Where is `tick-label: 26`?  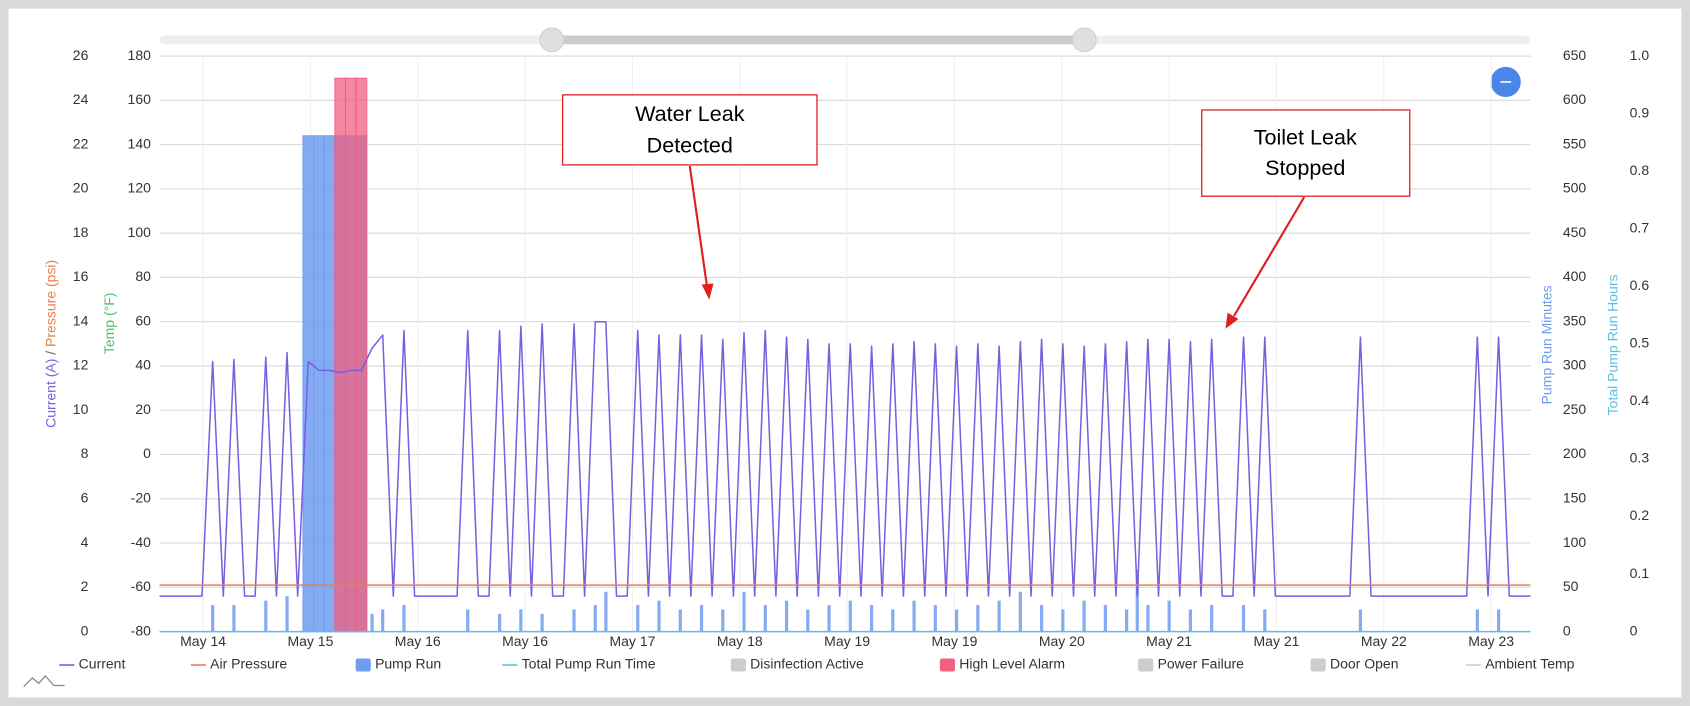 tick-label: 26 is located at coordinates (81, 55).